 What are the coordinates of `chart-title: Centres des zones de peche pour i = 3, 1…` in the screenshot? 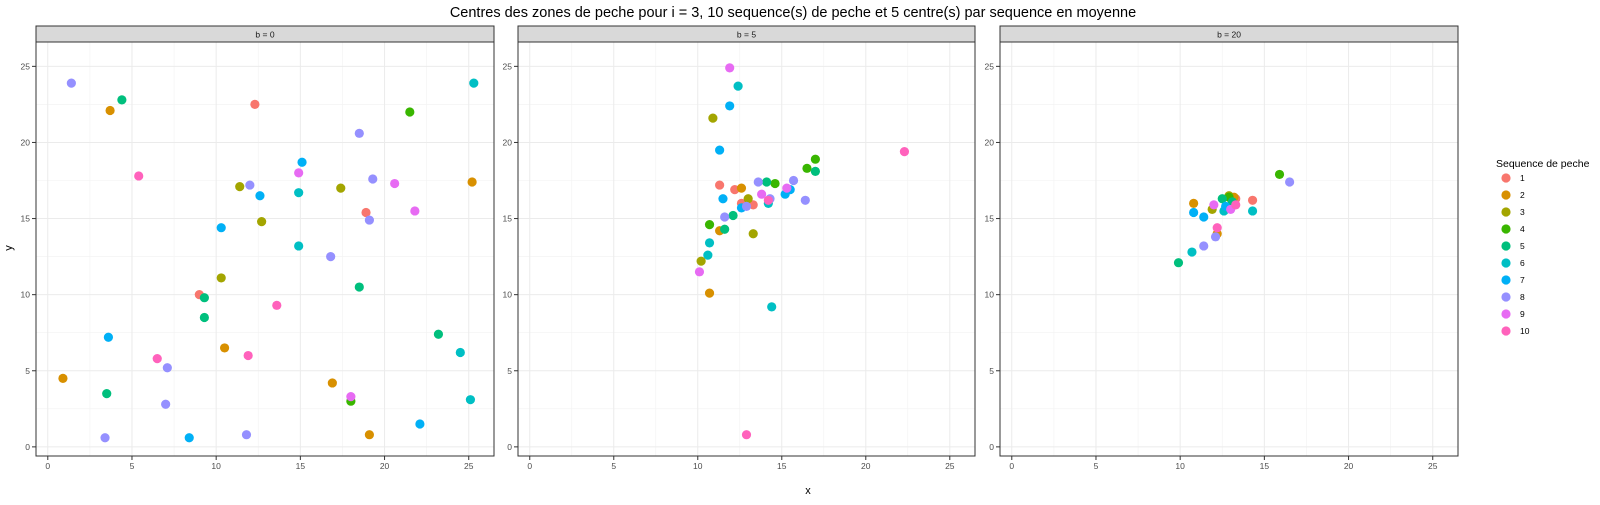 It's located at (793, 13).